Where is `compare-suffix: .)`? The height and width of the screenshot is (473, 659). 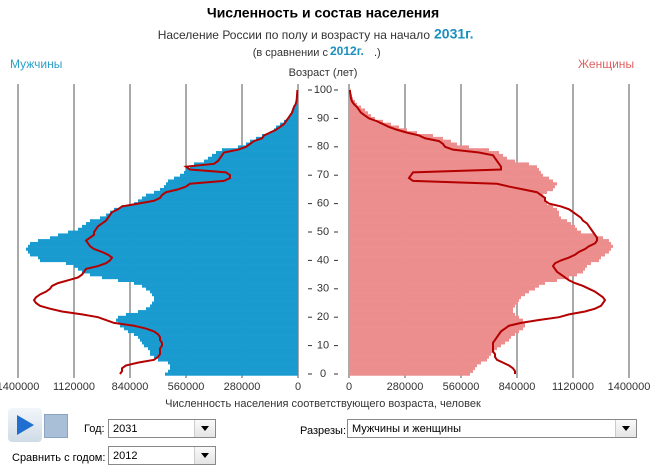 compare-suffix: .) is located at coordinates (377, 53).